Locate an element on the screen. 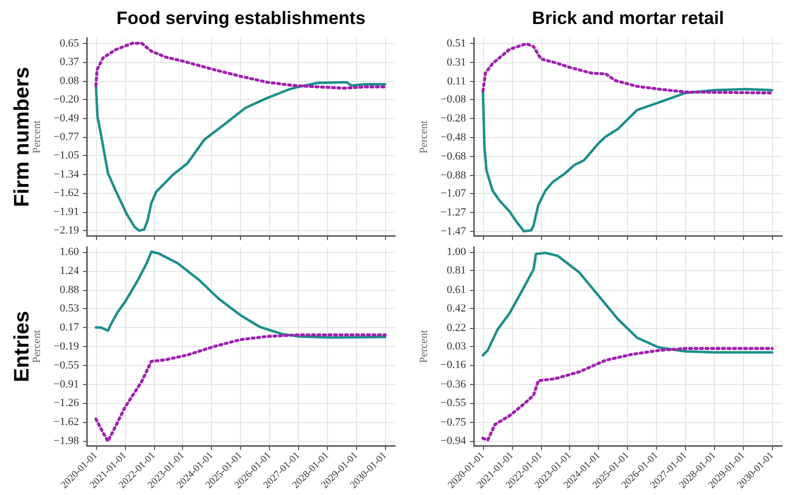 The image size is (796, 495). y-tick-label: 0.22 is located at coordinates (456, 328).